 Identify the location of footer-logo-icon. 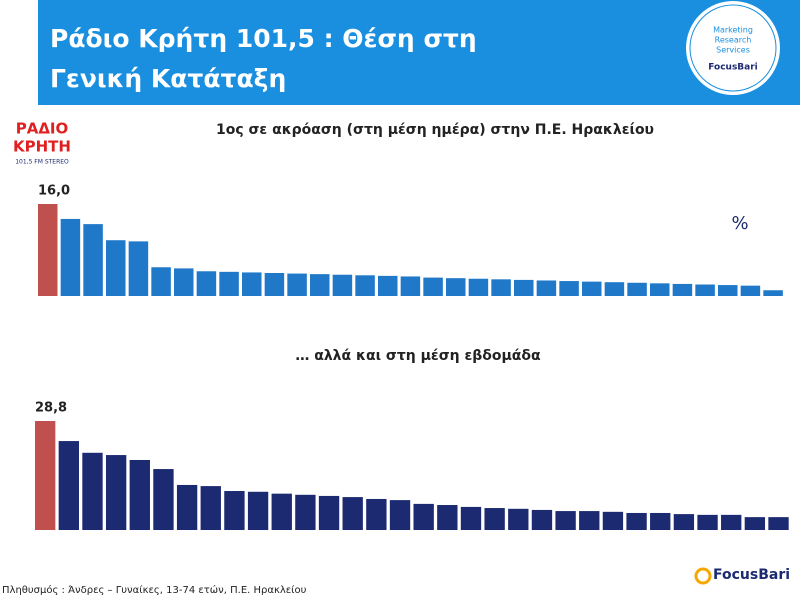
(703, 576).